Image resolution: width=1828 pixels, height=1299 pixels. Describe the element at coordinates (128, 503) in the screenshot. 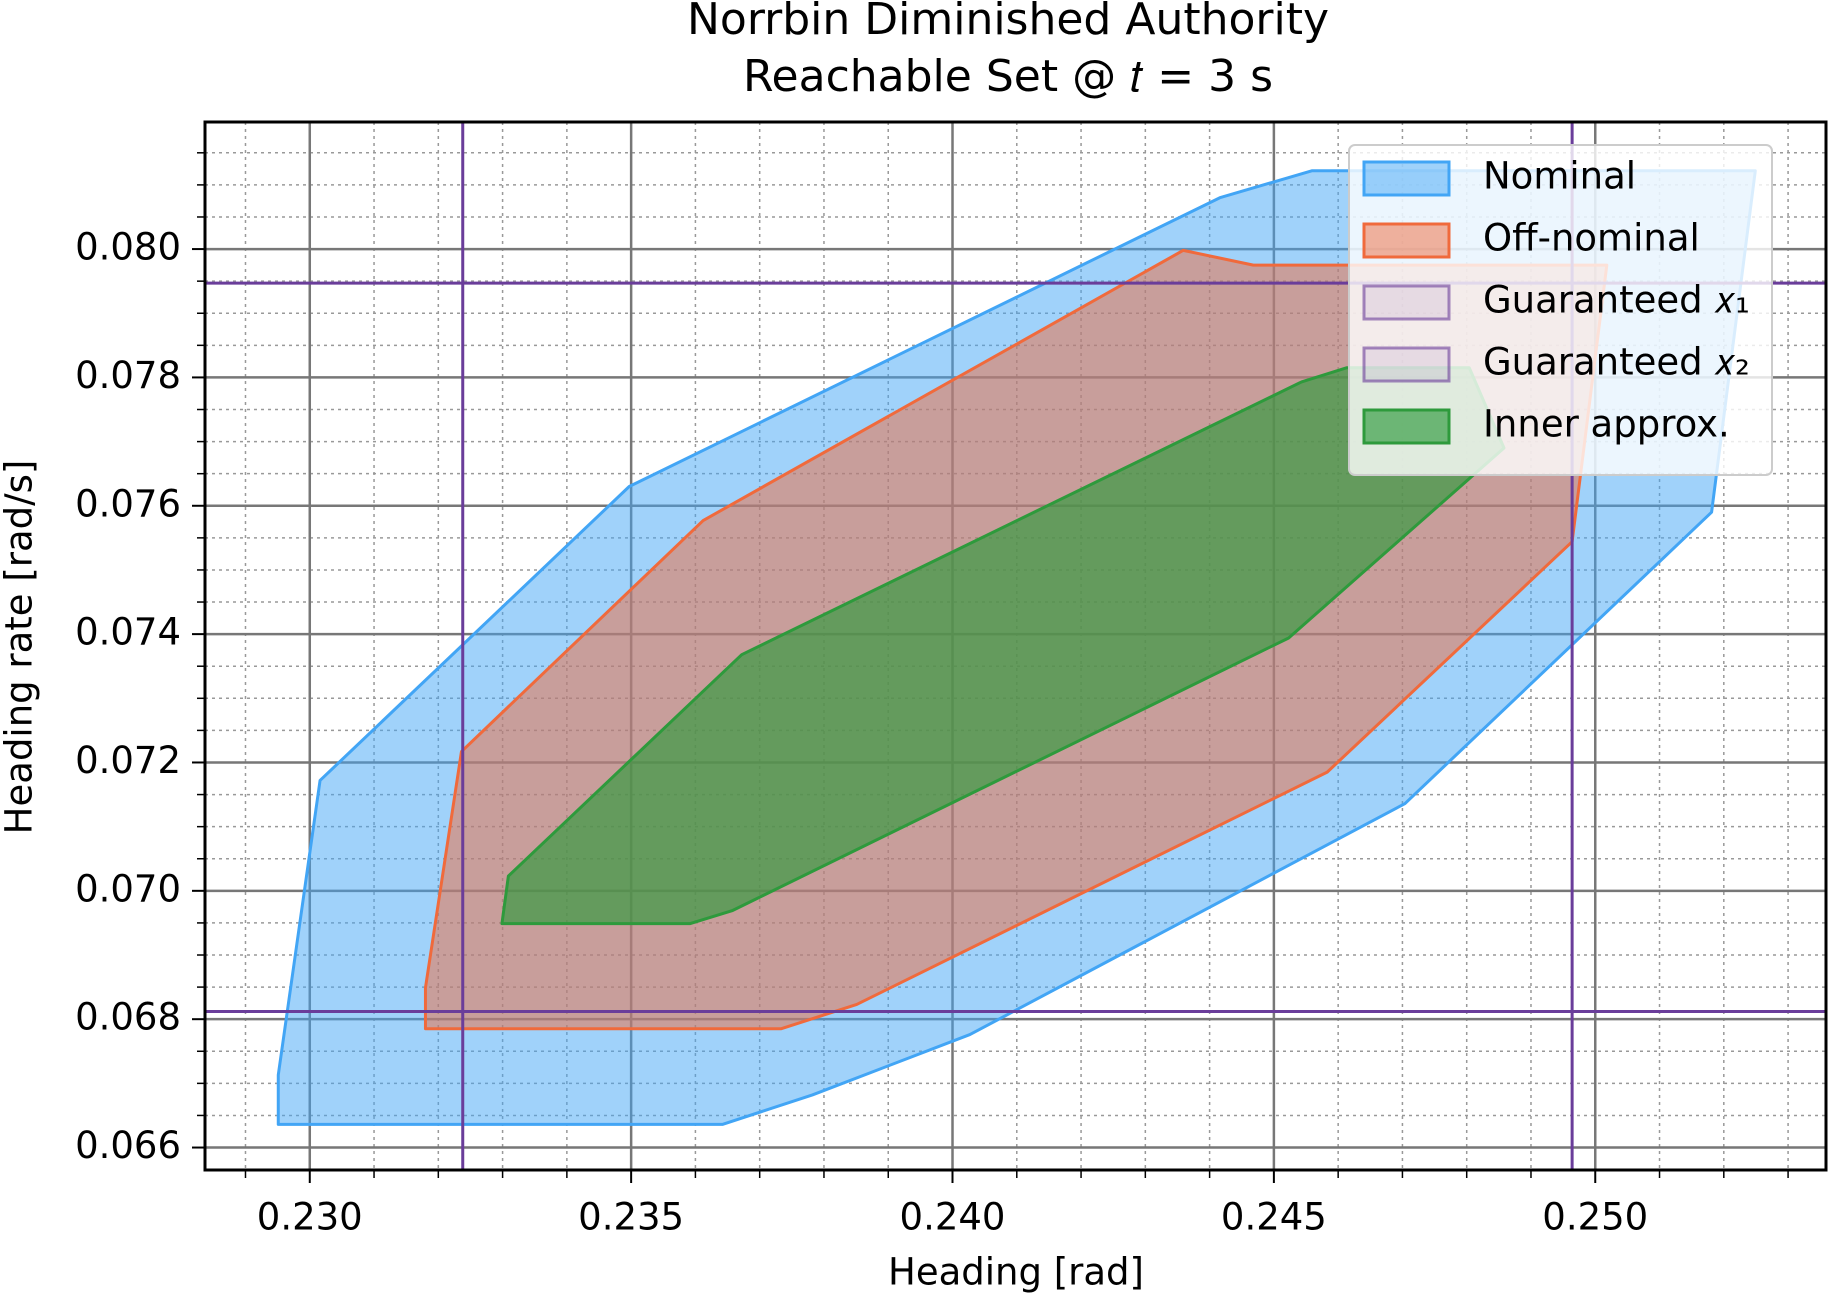

I see `y-tick-label: 0.076` at that location.